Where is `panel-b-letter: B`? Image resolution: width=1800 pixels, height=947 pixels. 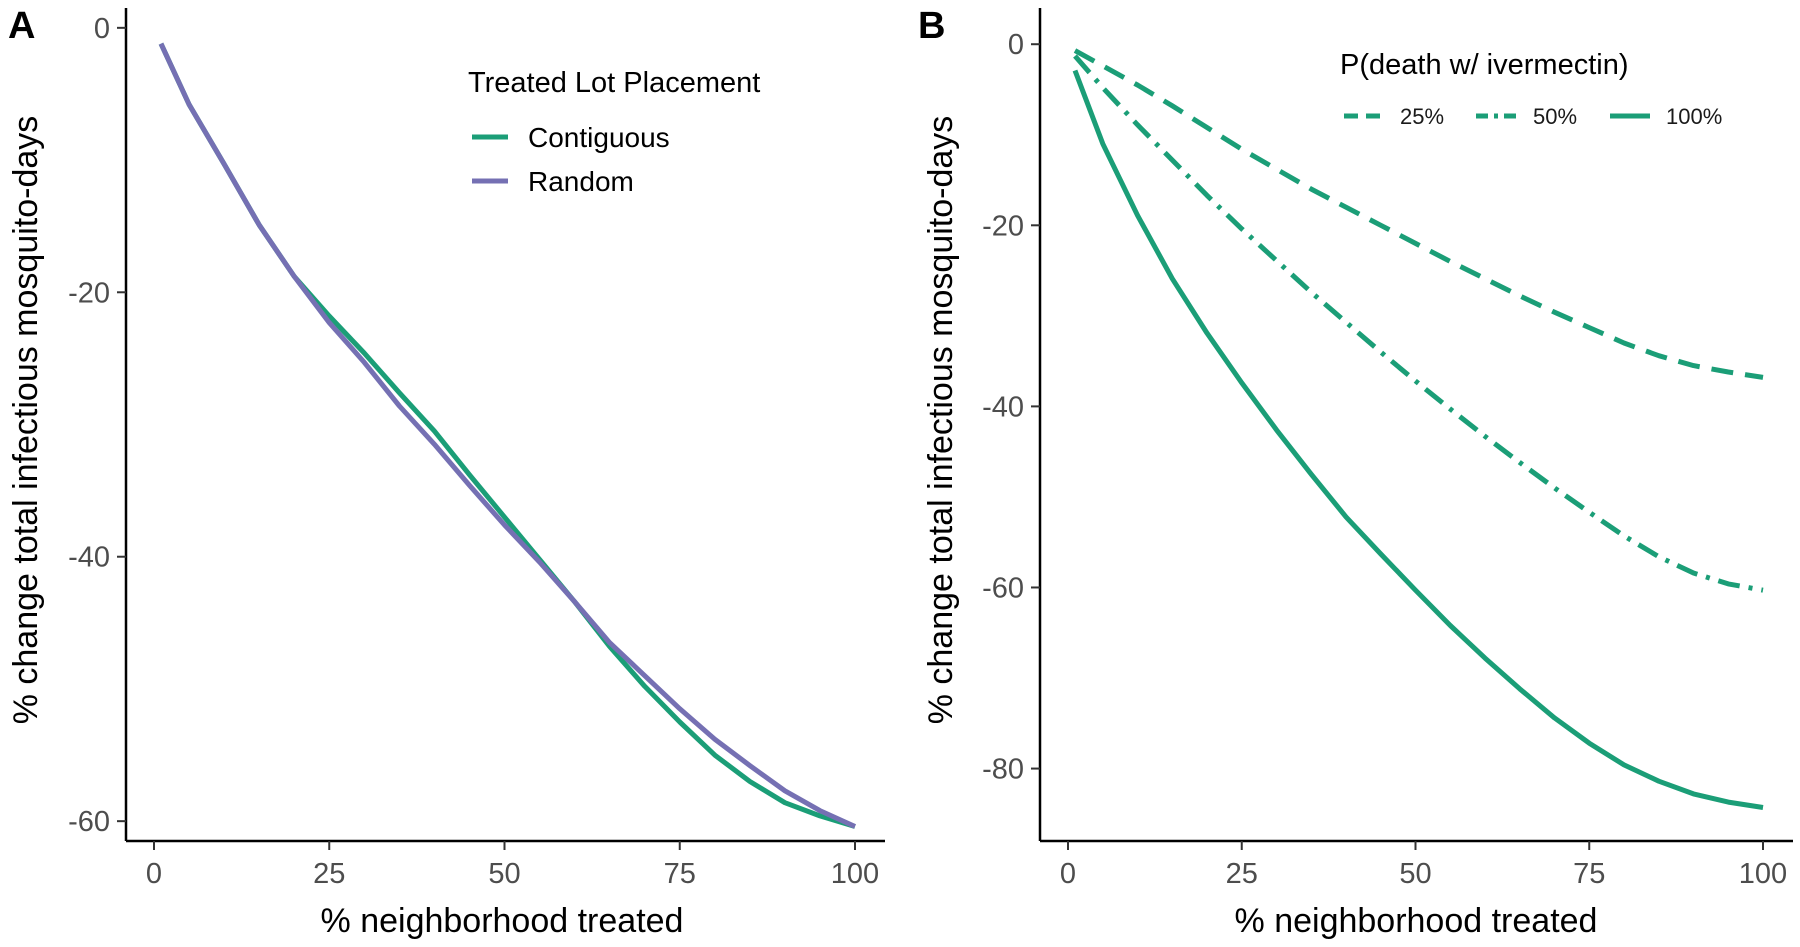
panel-b-letter: B is located at coordinates (931, 26).